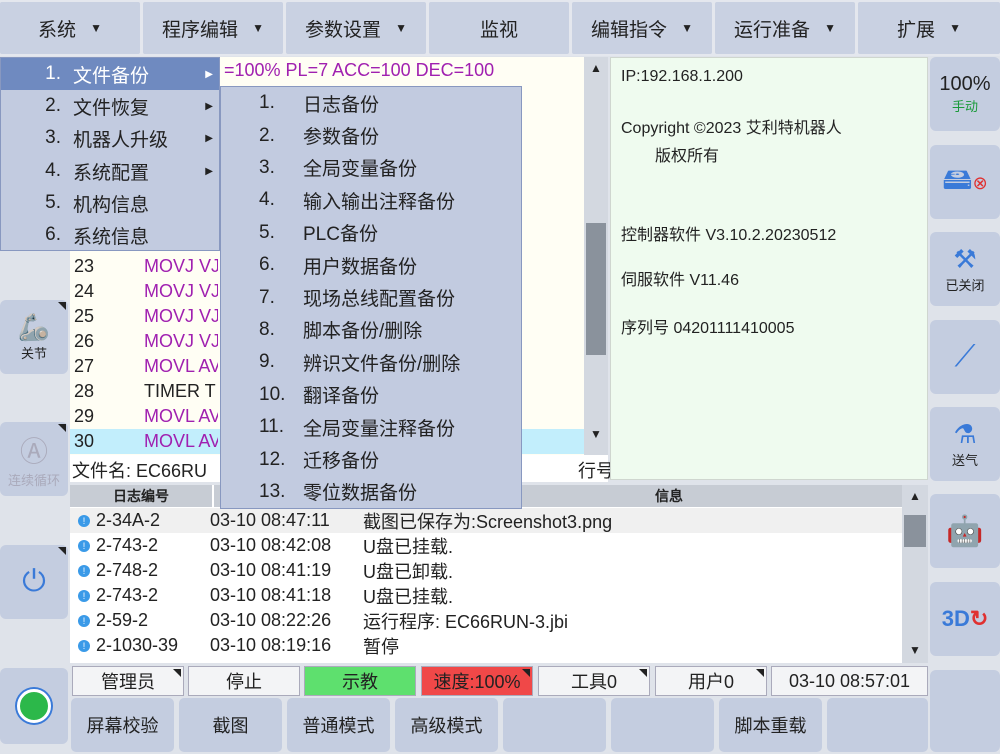 The height and width of the screenshot is (754, 1000). What do you see at coordinates (929, 28) in the screenshot?
I see `menu-extend: 扩展 ▼` at bounding box center [929, 28].